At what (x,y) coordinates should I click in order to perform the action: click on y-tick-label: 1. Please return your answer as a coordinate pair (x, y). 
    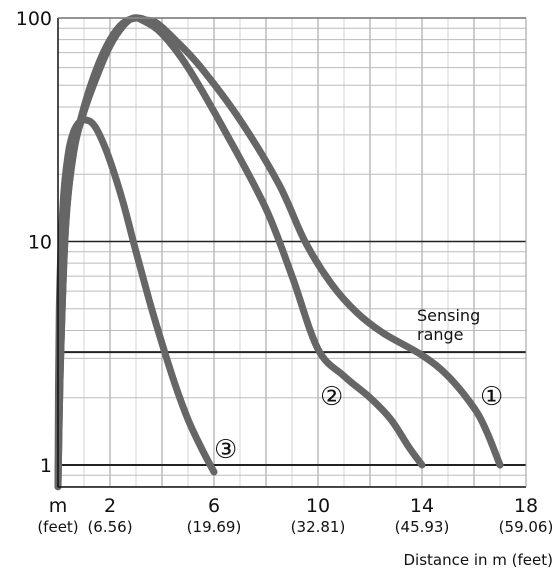
    Looking at the image, I should click on (46, 466).